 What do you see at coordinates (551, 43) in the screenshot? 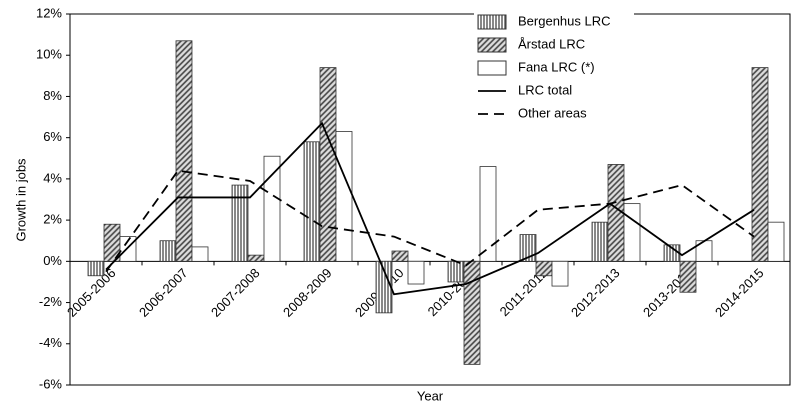
I see `legend-label: Årstad LRC` at bounding box center [551, 43].